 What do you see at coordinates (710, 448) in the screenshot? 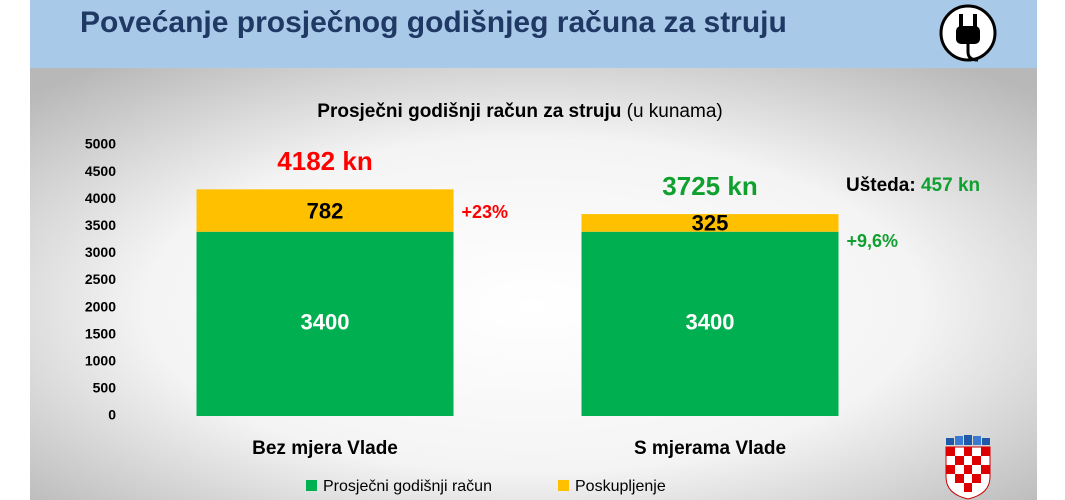
I see `x-tick-label: S mjerama Vlade` at bounding box center [710, 448].